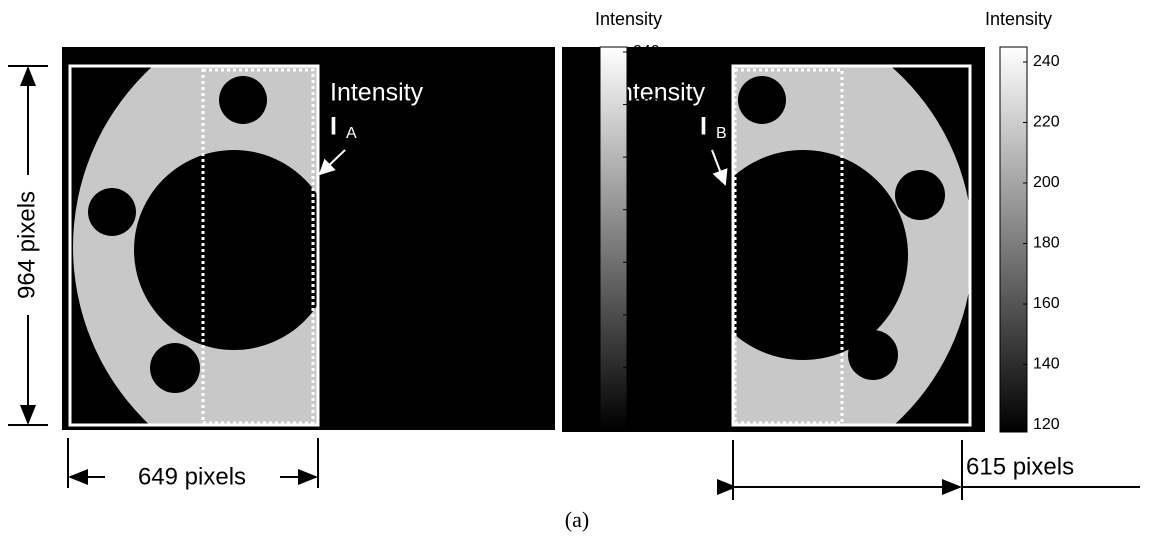 Image resolution: width=1154 pixels, height=541 pixels. What do you see at coordinates (577, 519) in the screenshot?
I see `caption: (a)` at bounding box center [577, 519].